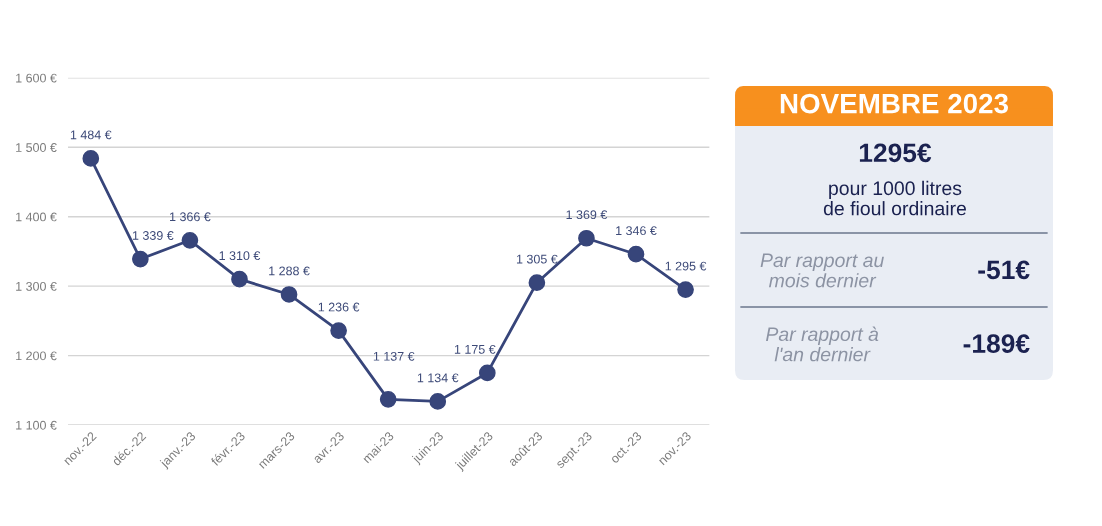 The width and height of the screenshot is (1102, 526). What do you see at coordinates (895, 153) in the screenshot?
I see `text: 1295€` at bounding box center [895, 153].